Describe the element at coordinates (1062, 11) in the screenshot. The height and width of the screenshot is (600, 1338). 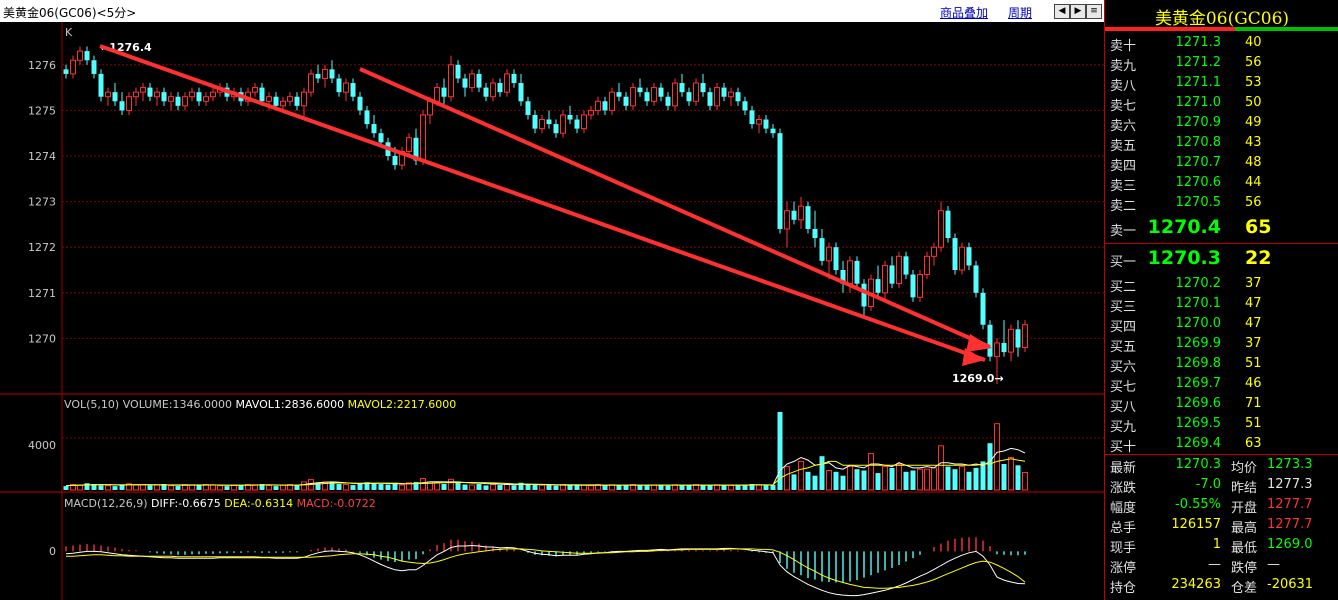
I see `prev-button: ◀` at that location.